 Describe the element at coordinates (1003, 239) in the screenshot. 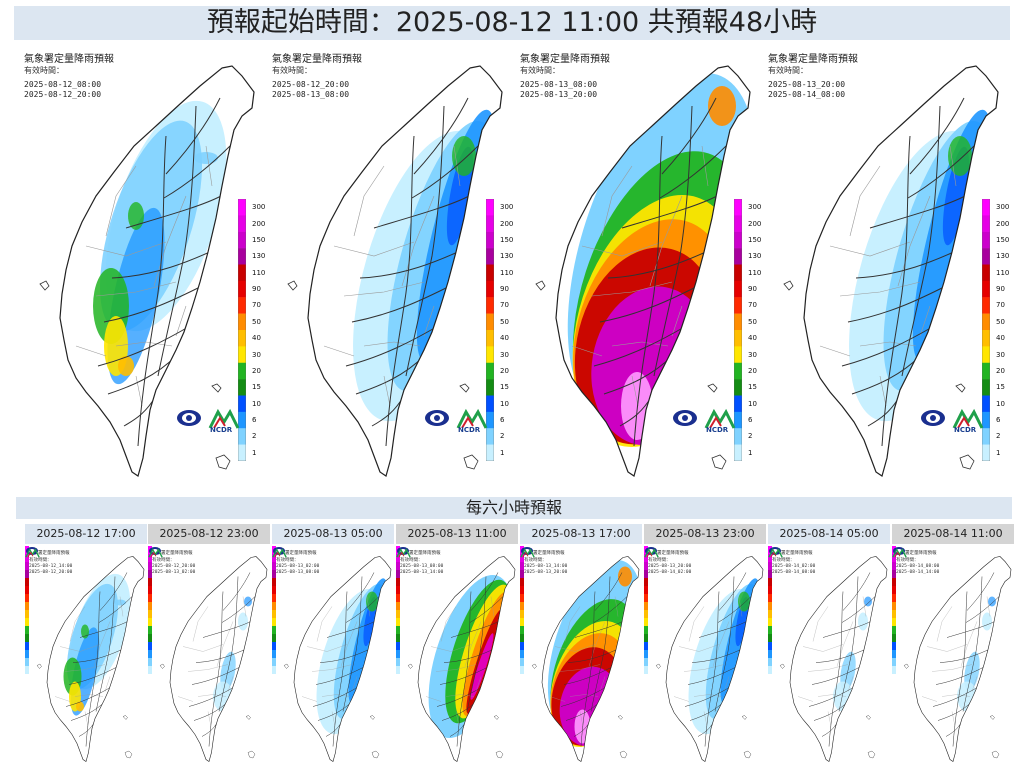

I see `colorbar-label: 150` at that location.